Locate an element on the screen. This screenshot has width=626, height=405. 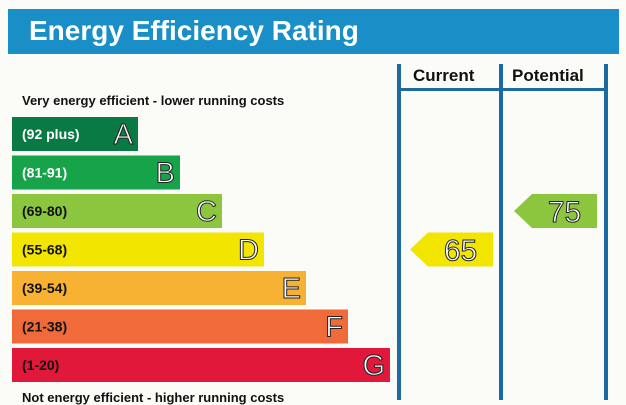
band-range-label: (39-54) is located at coordinates (44, 288).